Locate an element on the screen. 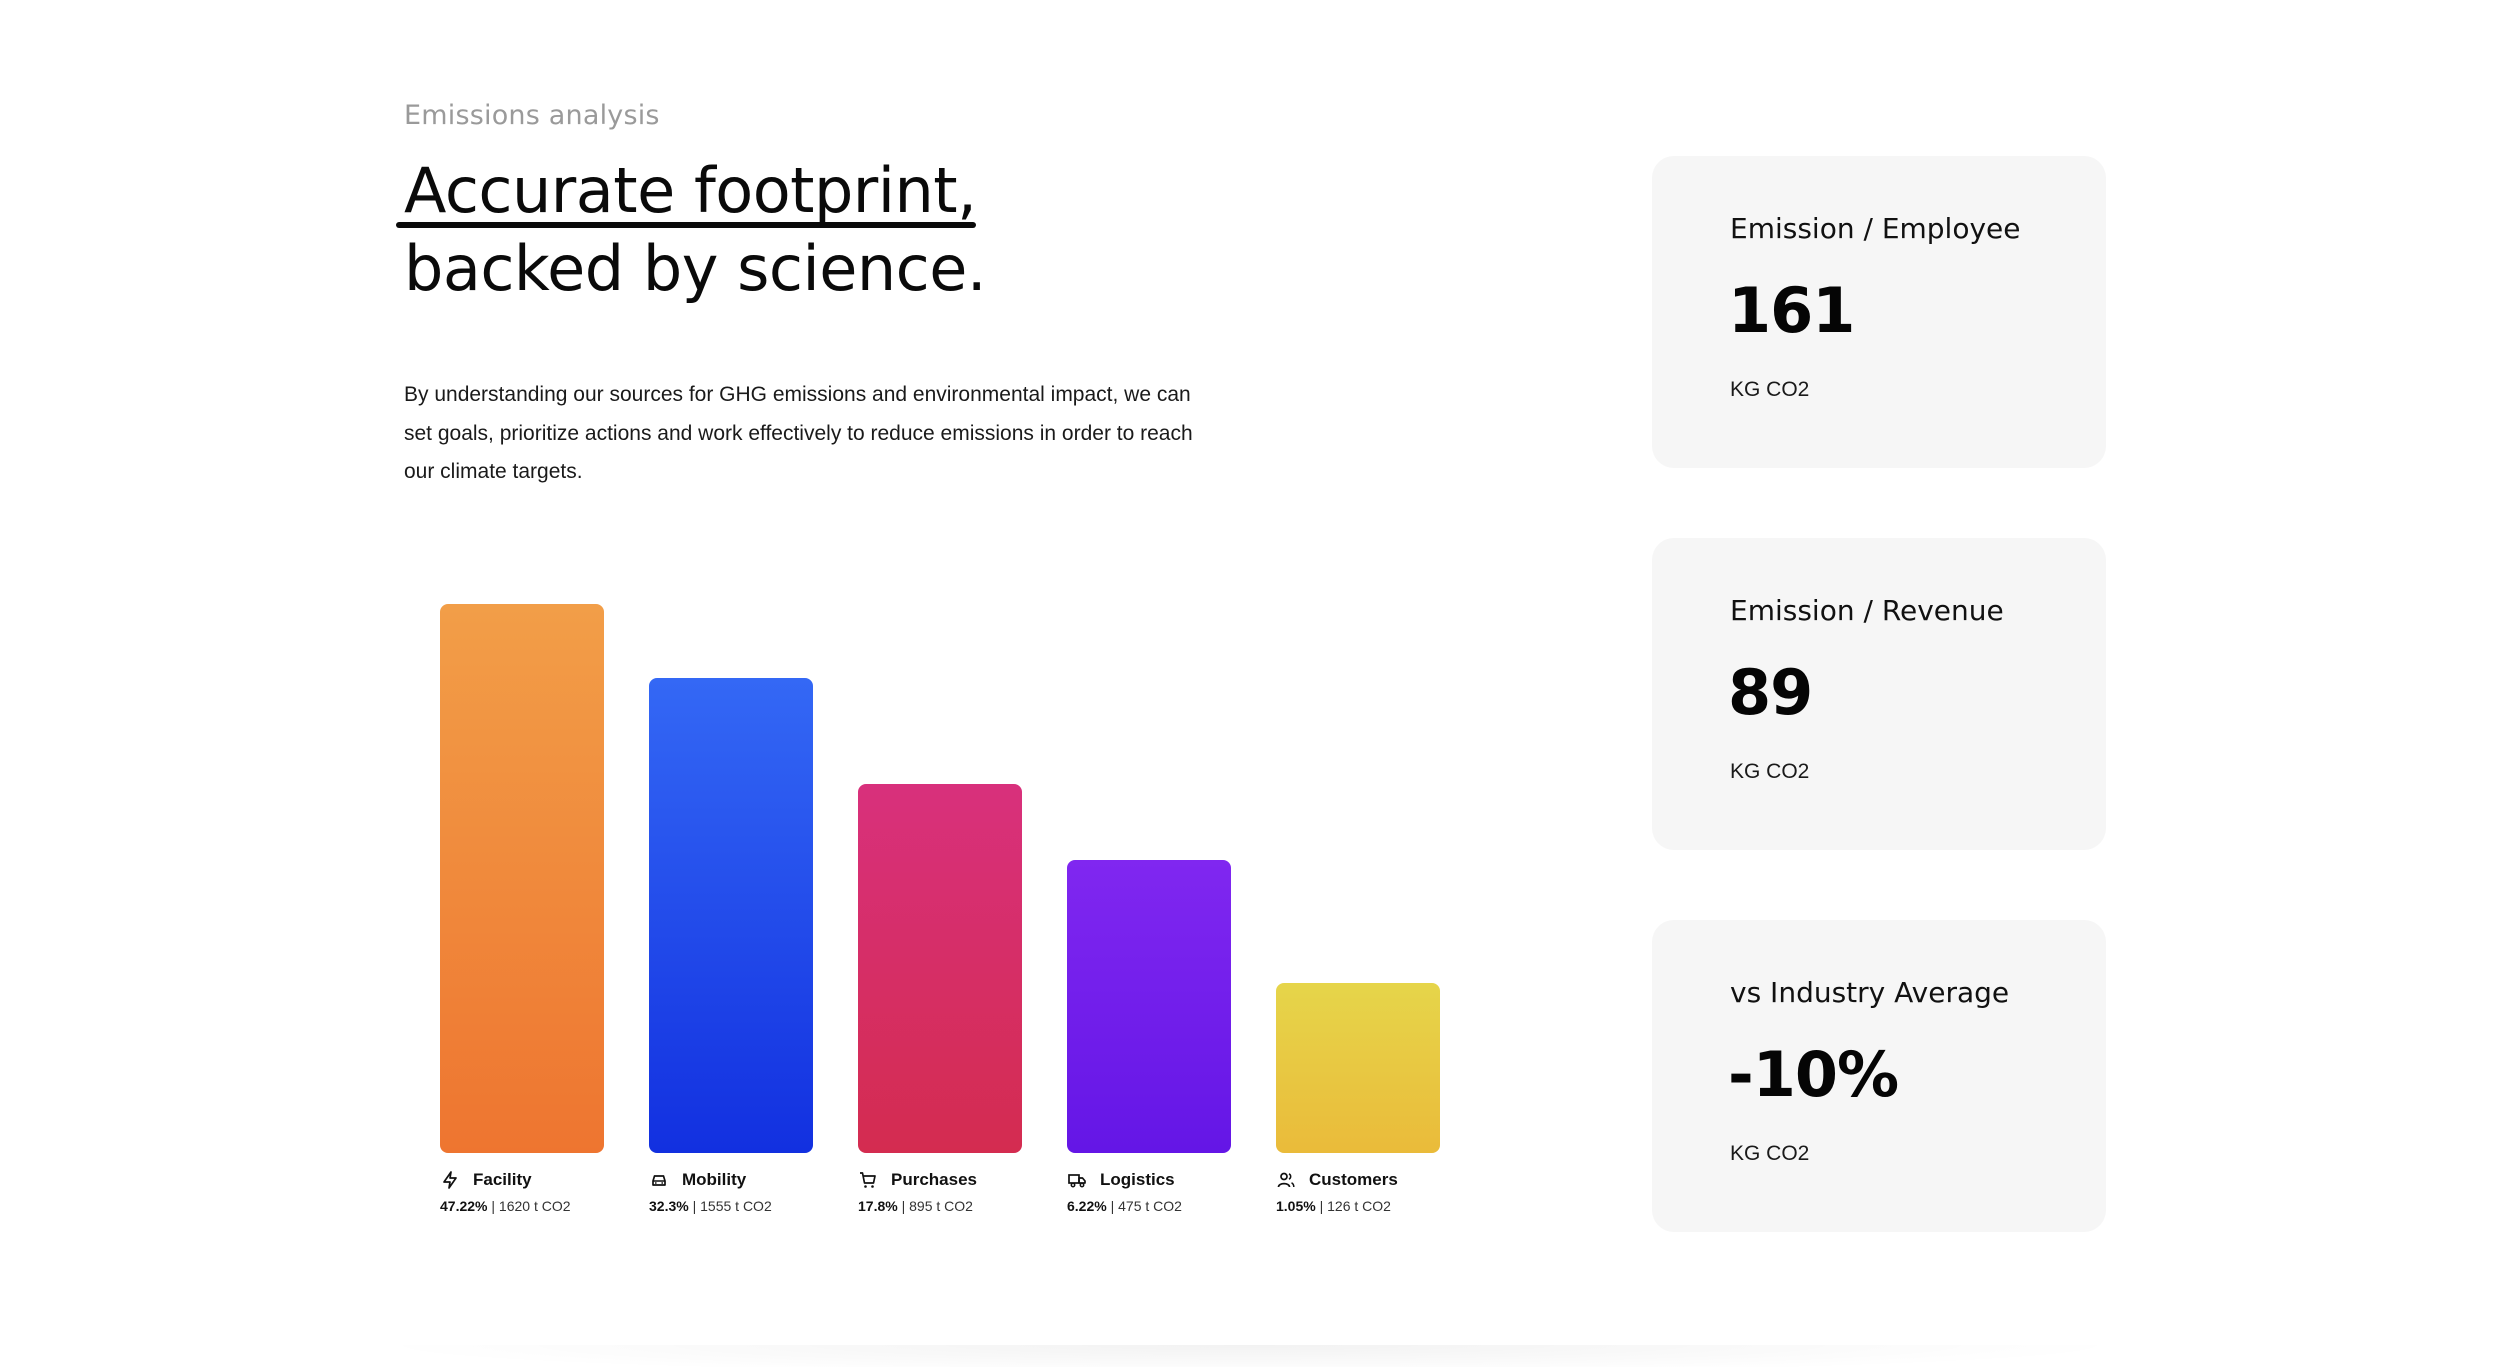 Image resolution: width=2500 pixels, height=1367 pixels. bar-label-purchases: Purchases 17.8% | 895 t CO2 is located at coordinates (958, 1195).